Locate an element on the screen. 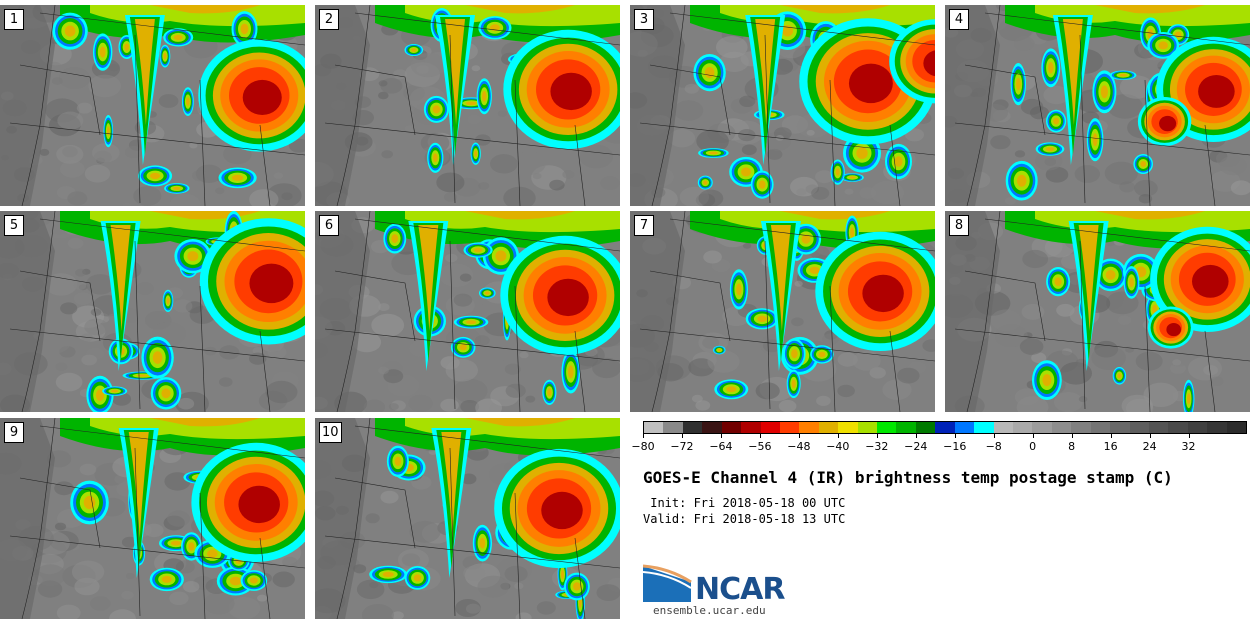  panel-number: 8 is located at coordinates (959, 225).